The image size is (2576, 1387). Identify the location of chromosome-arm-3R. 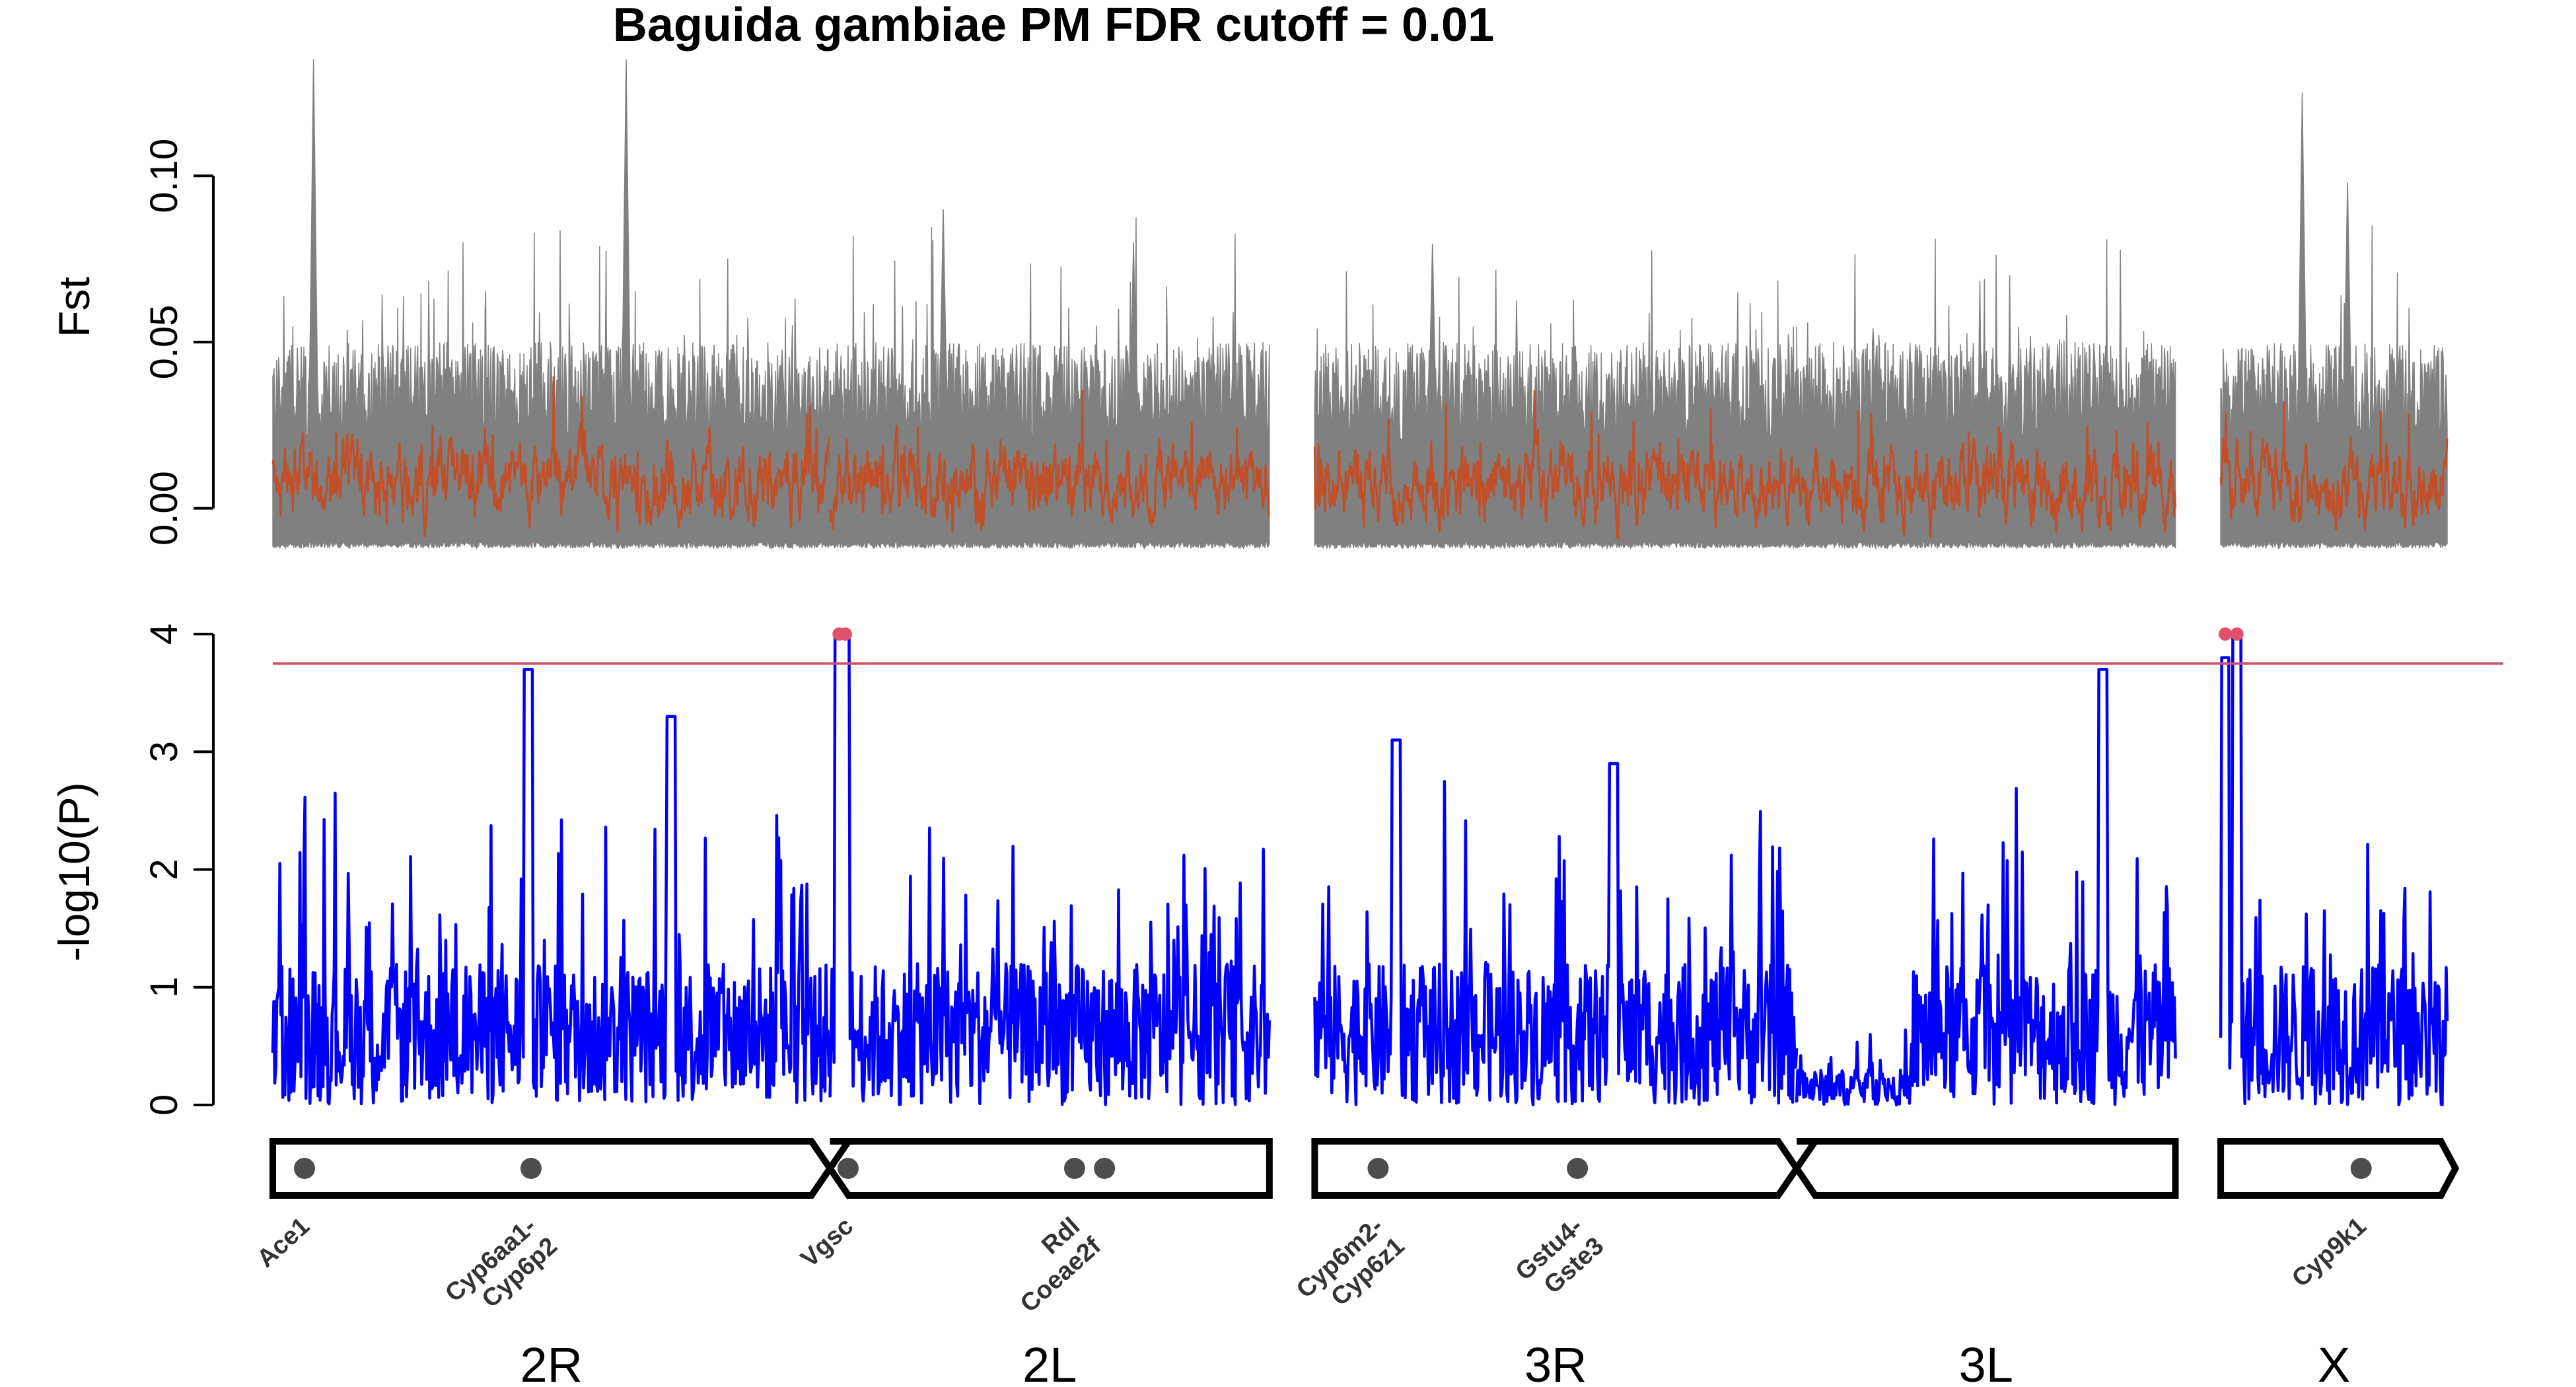
(1556, 1168).